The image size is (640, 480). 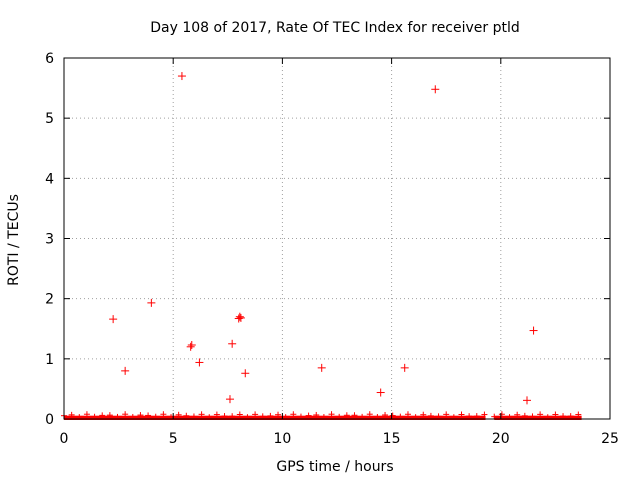 I want to click on x-tick-label: 15, so click(x=392, y=439).